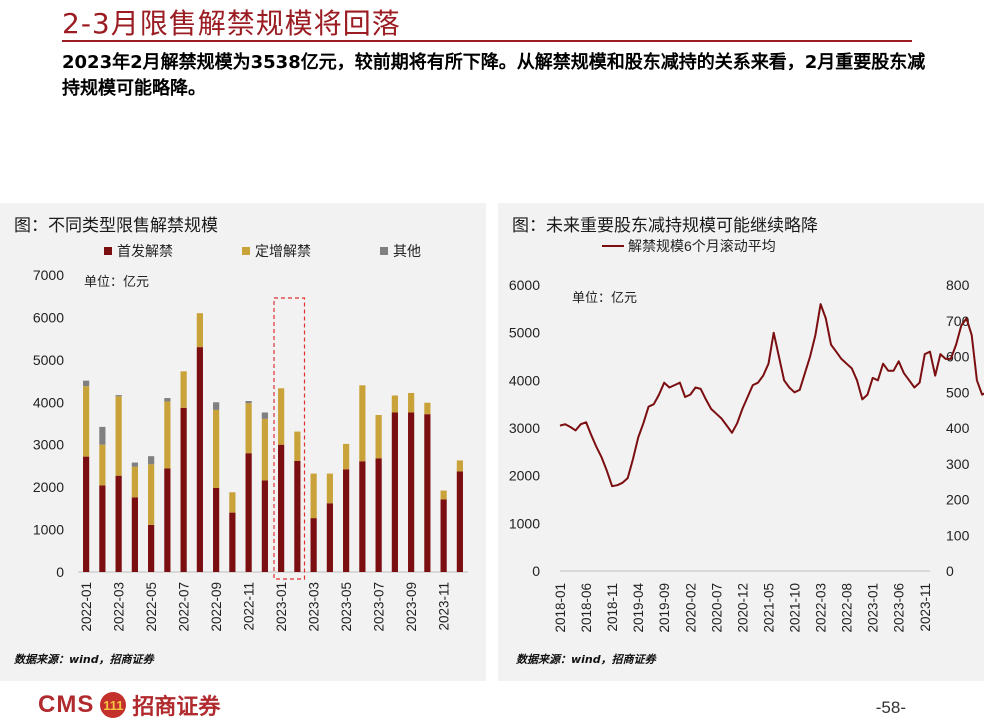 This screenshot has height=723, width=984. I want to click on x-tick-label: 2021-10, so click(795, 608).